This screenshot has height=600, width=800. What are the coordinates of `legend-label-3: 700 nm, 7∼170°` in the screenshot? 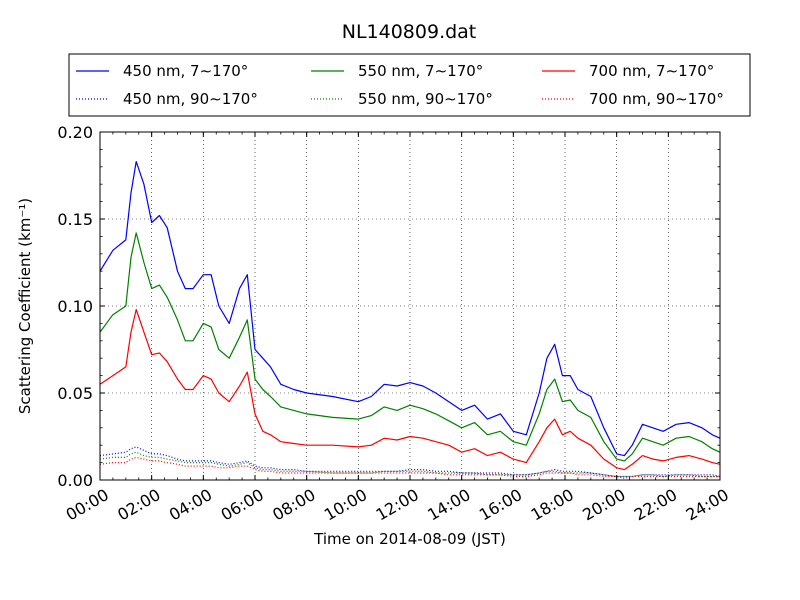 It's located at (651, 71).